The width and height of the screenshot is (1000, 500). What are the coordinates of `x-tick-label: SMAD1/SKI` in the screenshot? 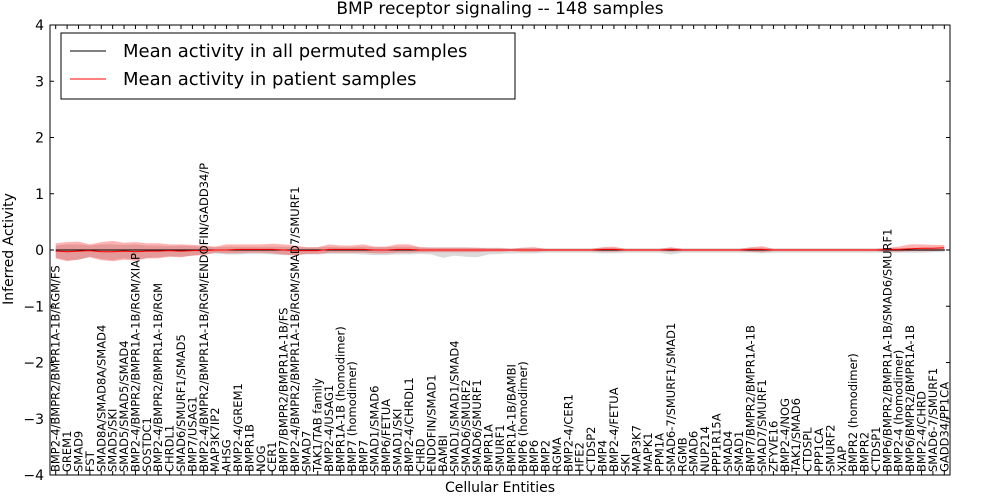 It's located at (397, 440).